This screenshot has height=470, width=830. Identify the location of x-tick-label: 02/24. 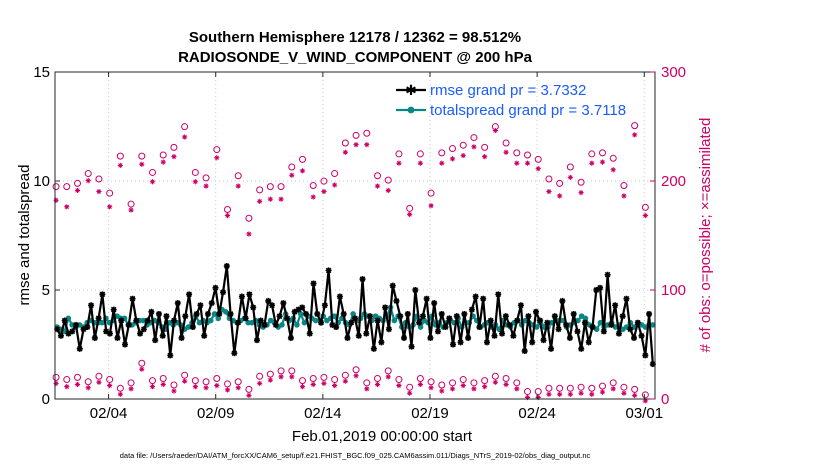
(537, 413).